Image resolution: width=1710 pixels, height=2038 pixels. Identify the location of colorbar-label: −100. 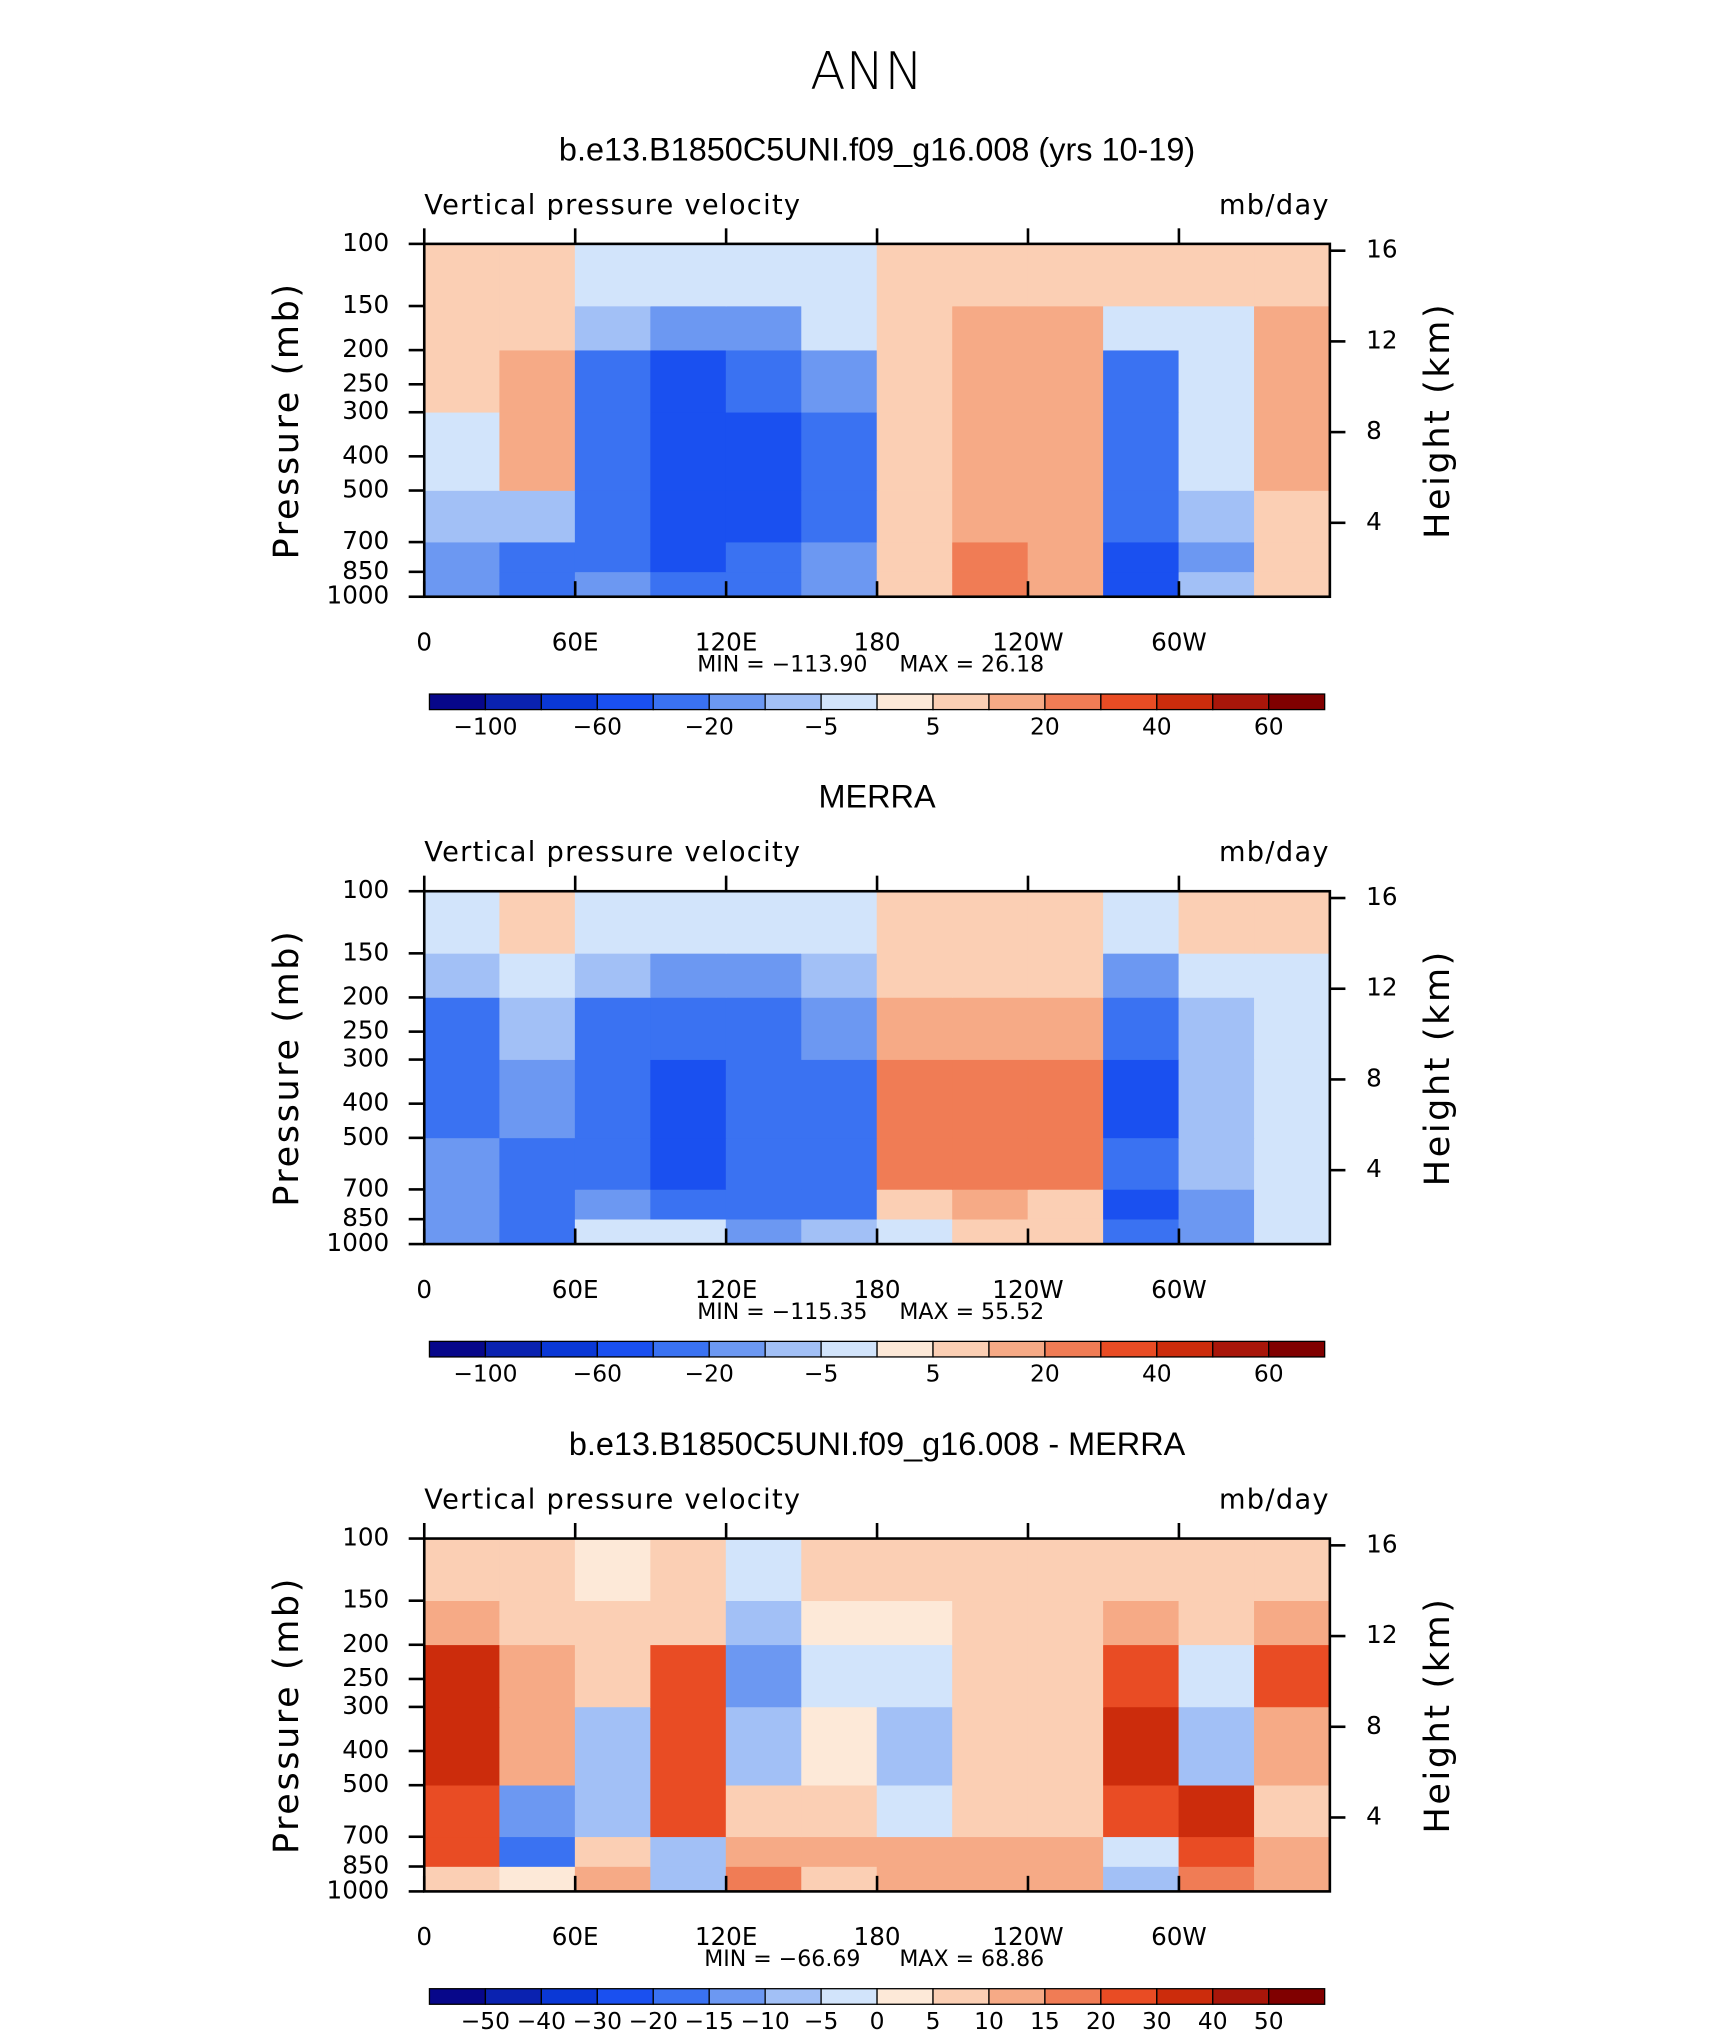
(485, 1374).